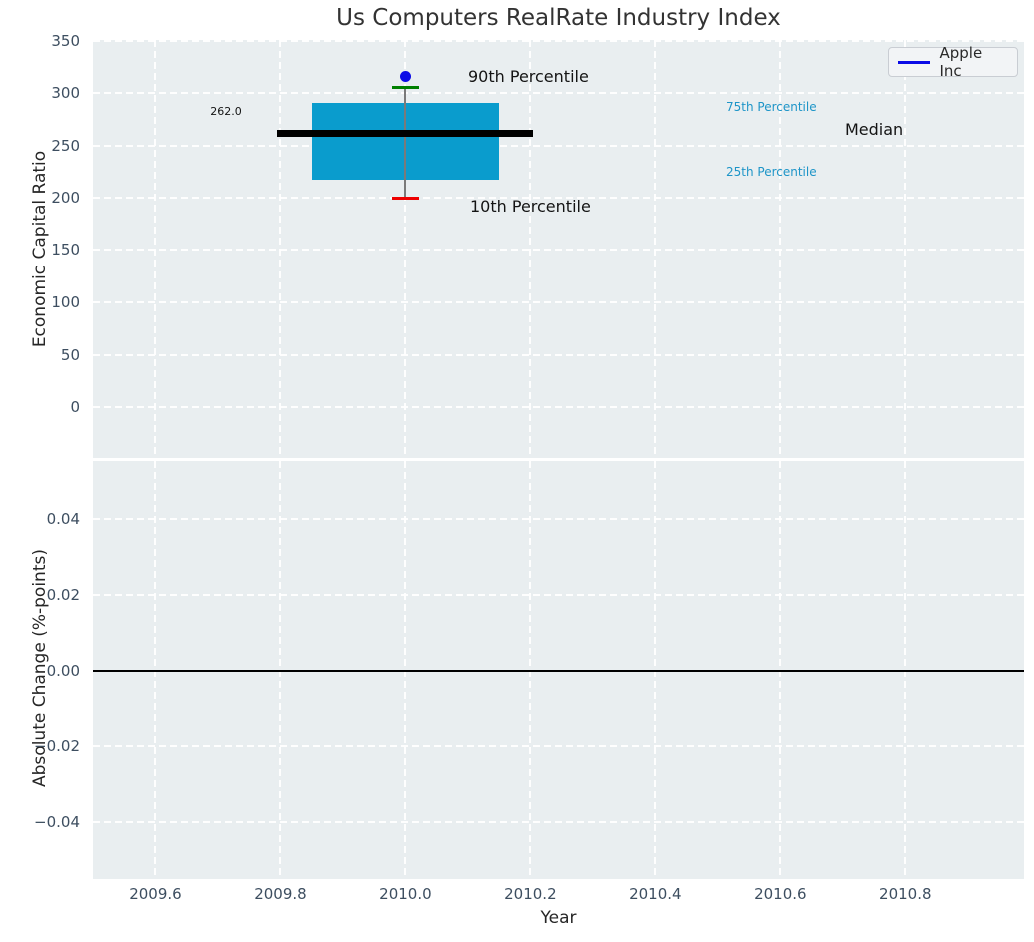  What do you see at coordinates (558, 18) in the screenshot?
I see `chart-title: Us Computers RealRate Industry Index` at bounding box center [558, 18].